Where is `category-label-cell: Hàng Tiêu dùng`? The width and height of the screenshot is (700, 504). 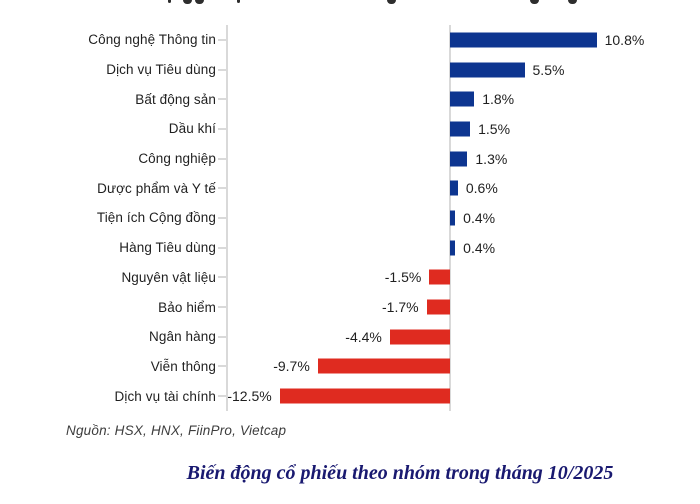
category-label-cell: Hàng Tiêu dùng is located at coordinates (114, 248).